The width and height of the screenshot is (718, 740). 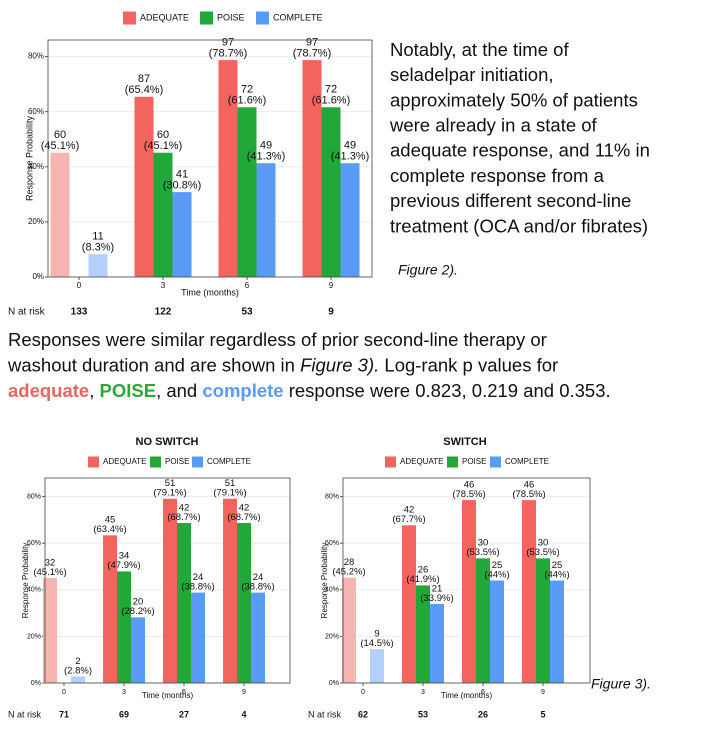 What do you see at coordinates (408, 519) in the screenshot?
I see `value-label: (67.7%)` at bounding box center [408, 519].